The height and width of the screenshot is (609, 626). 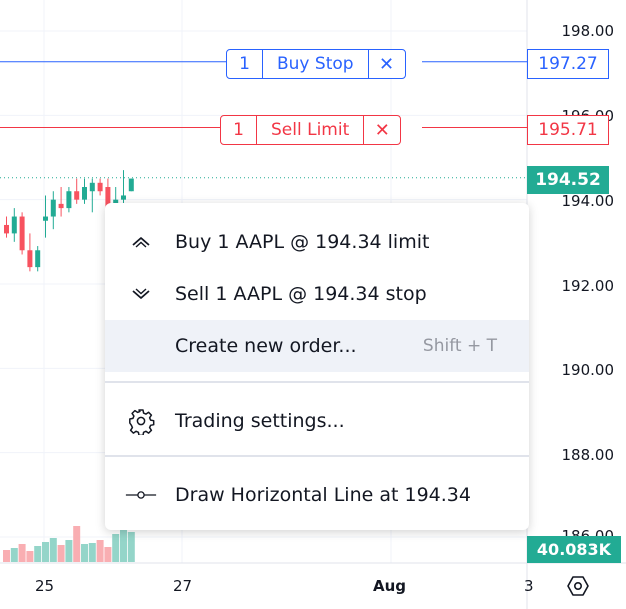 I want to click on time-tick: 27, so click(x=183, y=586).